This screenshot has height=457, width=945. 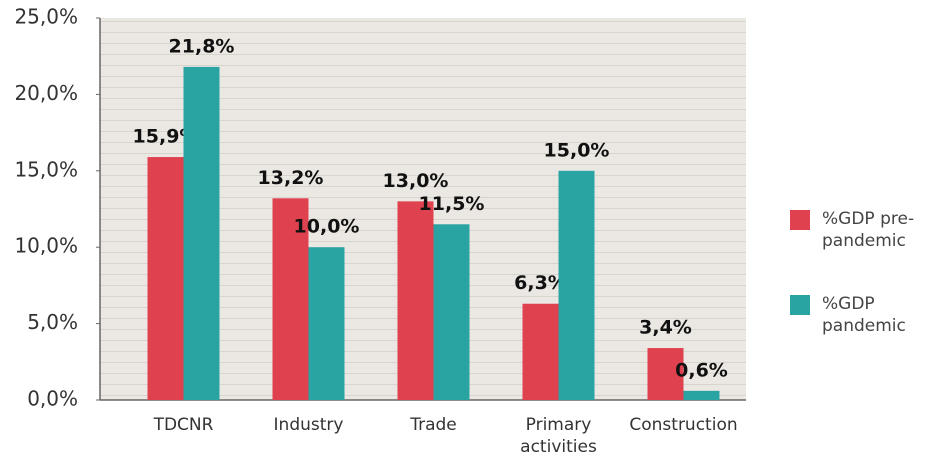 What do you see at coordinates (683, 425) in the screenshot?
I see `x-tick-label: Construction` at bounding box center [683, 425].